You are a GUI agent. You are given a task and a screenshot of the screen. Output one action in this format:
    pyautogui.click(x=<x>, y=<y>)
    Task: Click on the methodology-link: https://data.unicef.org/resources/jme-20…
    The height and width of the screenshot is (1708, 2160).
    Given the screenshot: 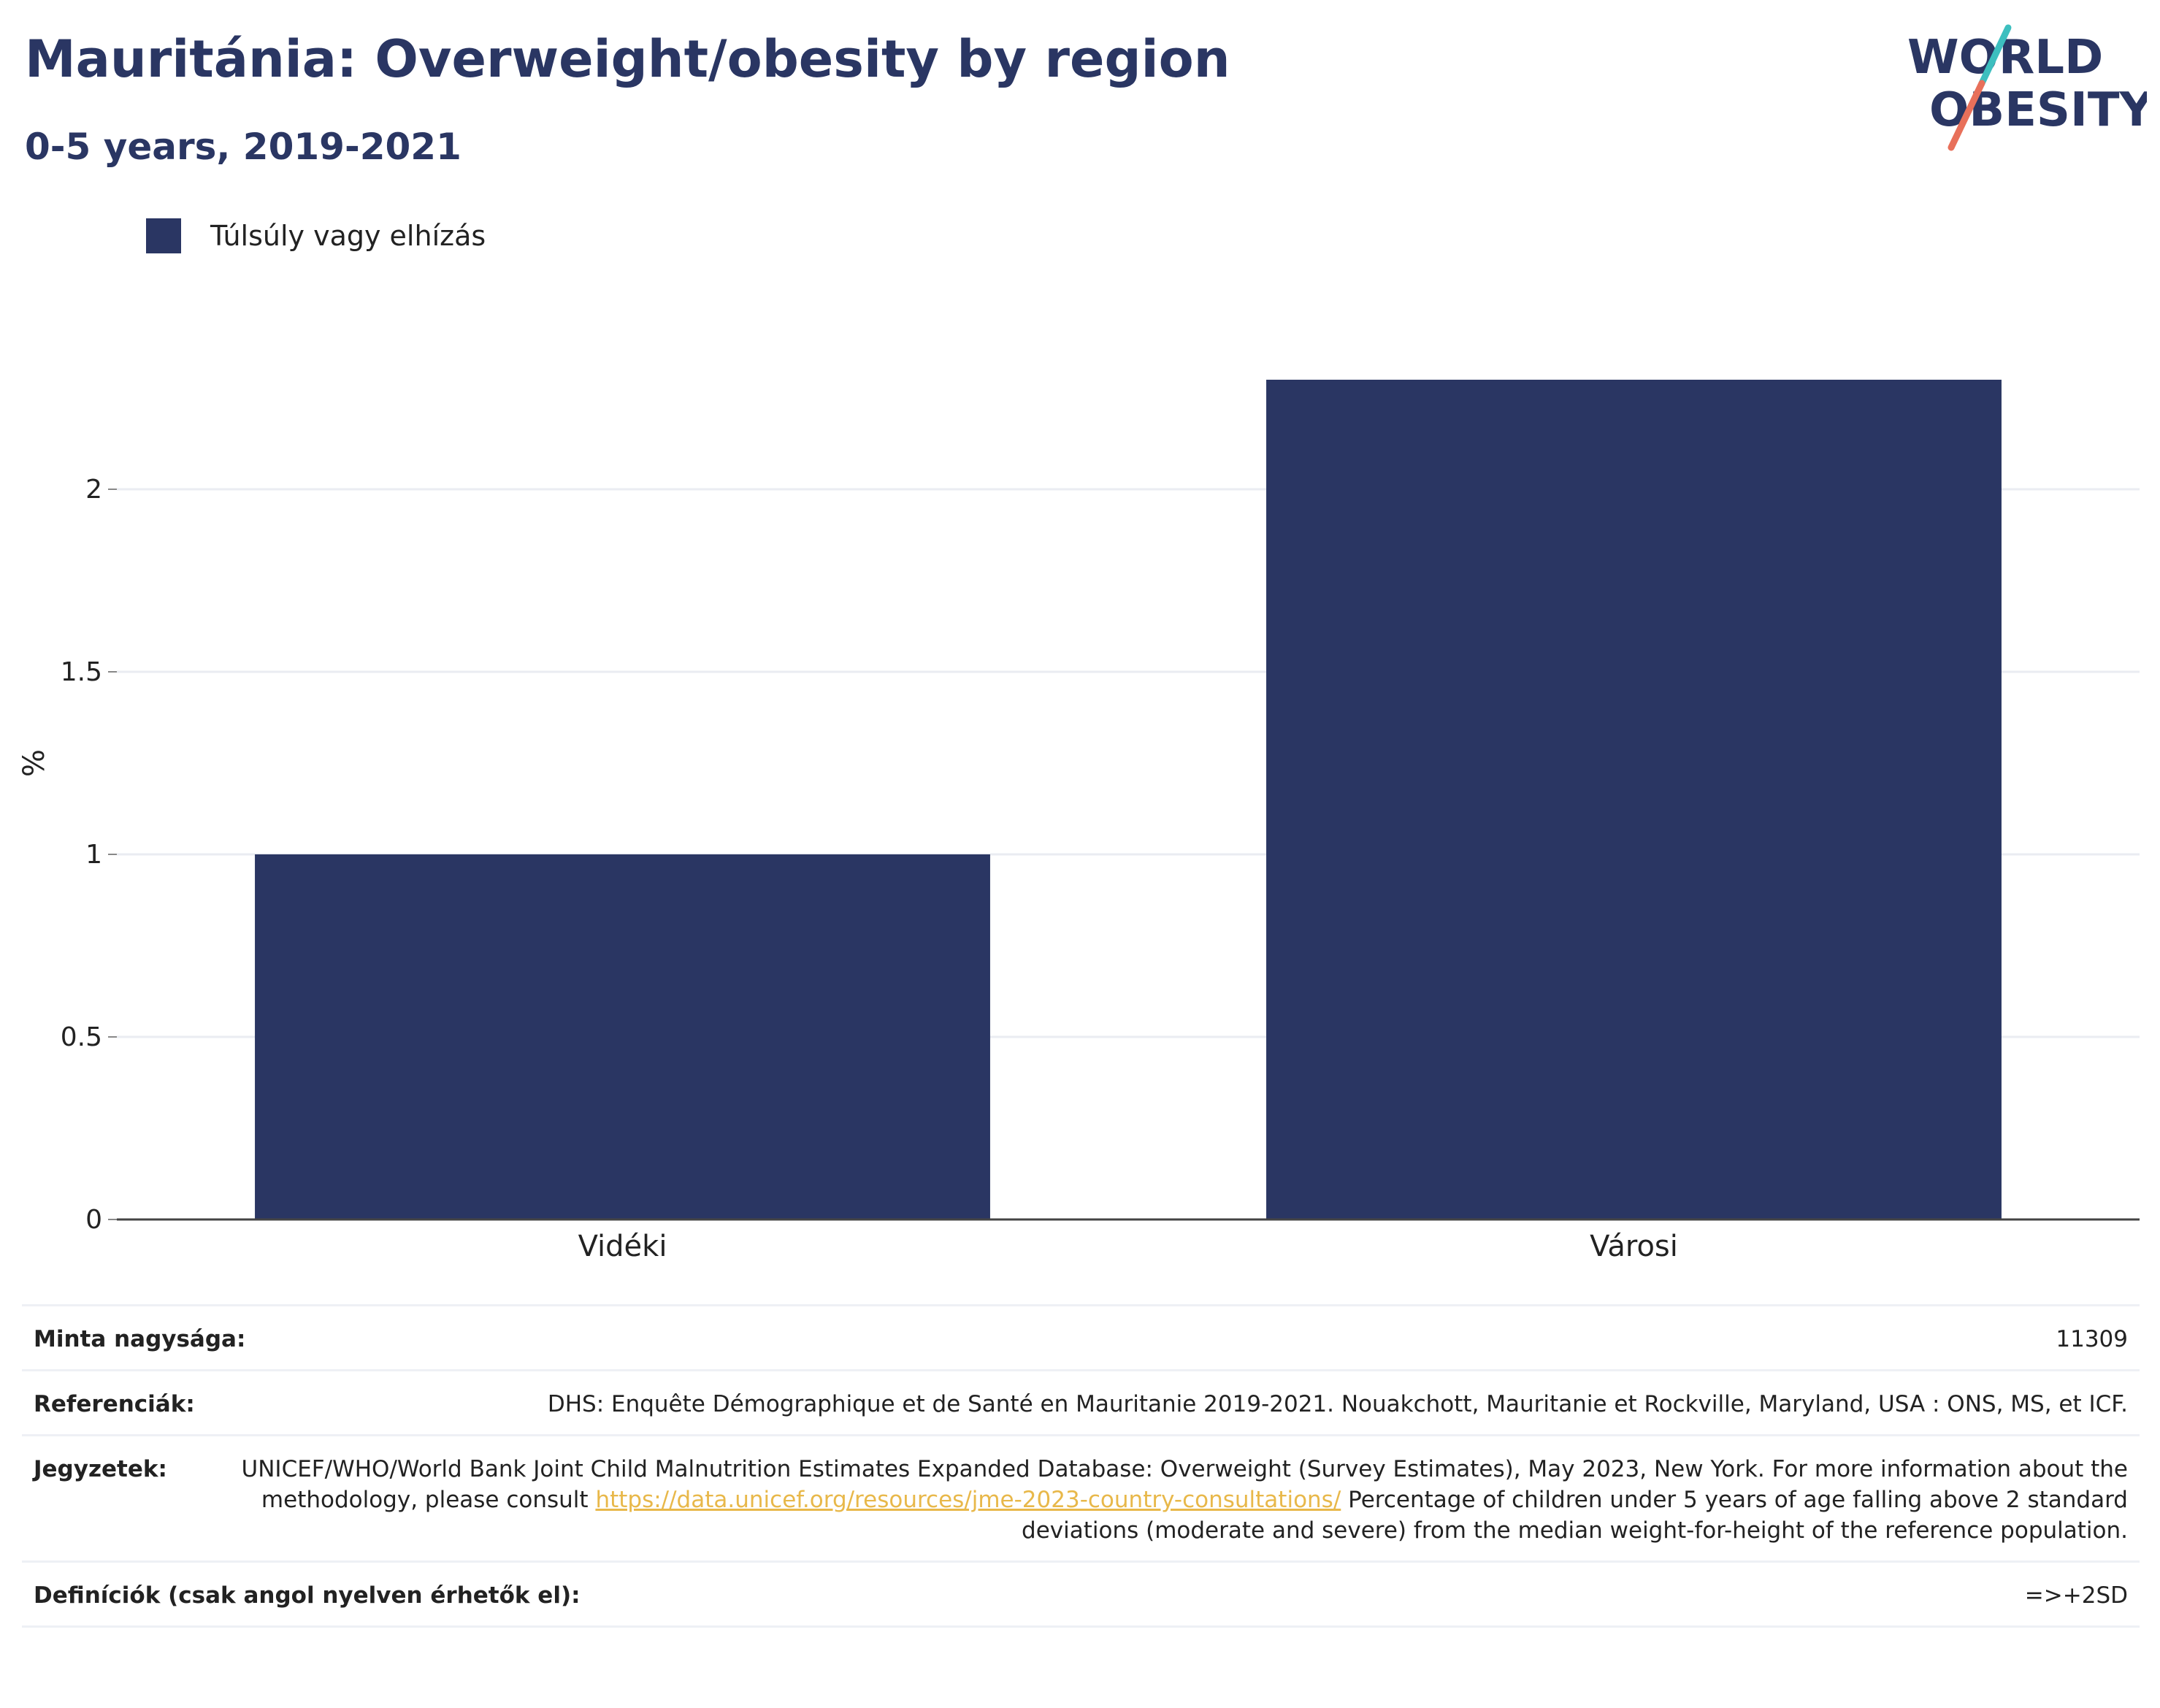 What is the action you would take?
    pyautogui.click(x=968, y=1500)
    